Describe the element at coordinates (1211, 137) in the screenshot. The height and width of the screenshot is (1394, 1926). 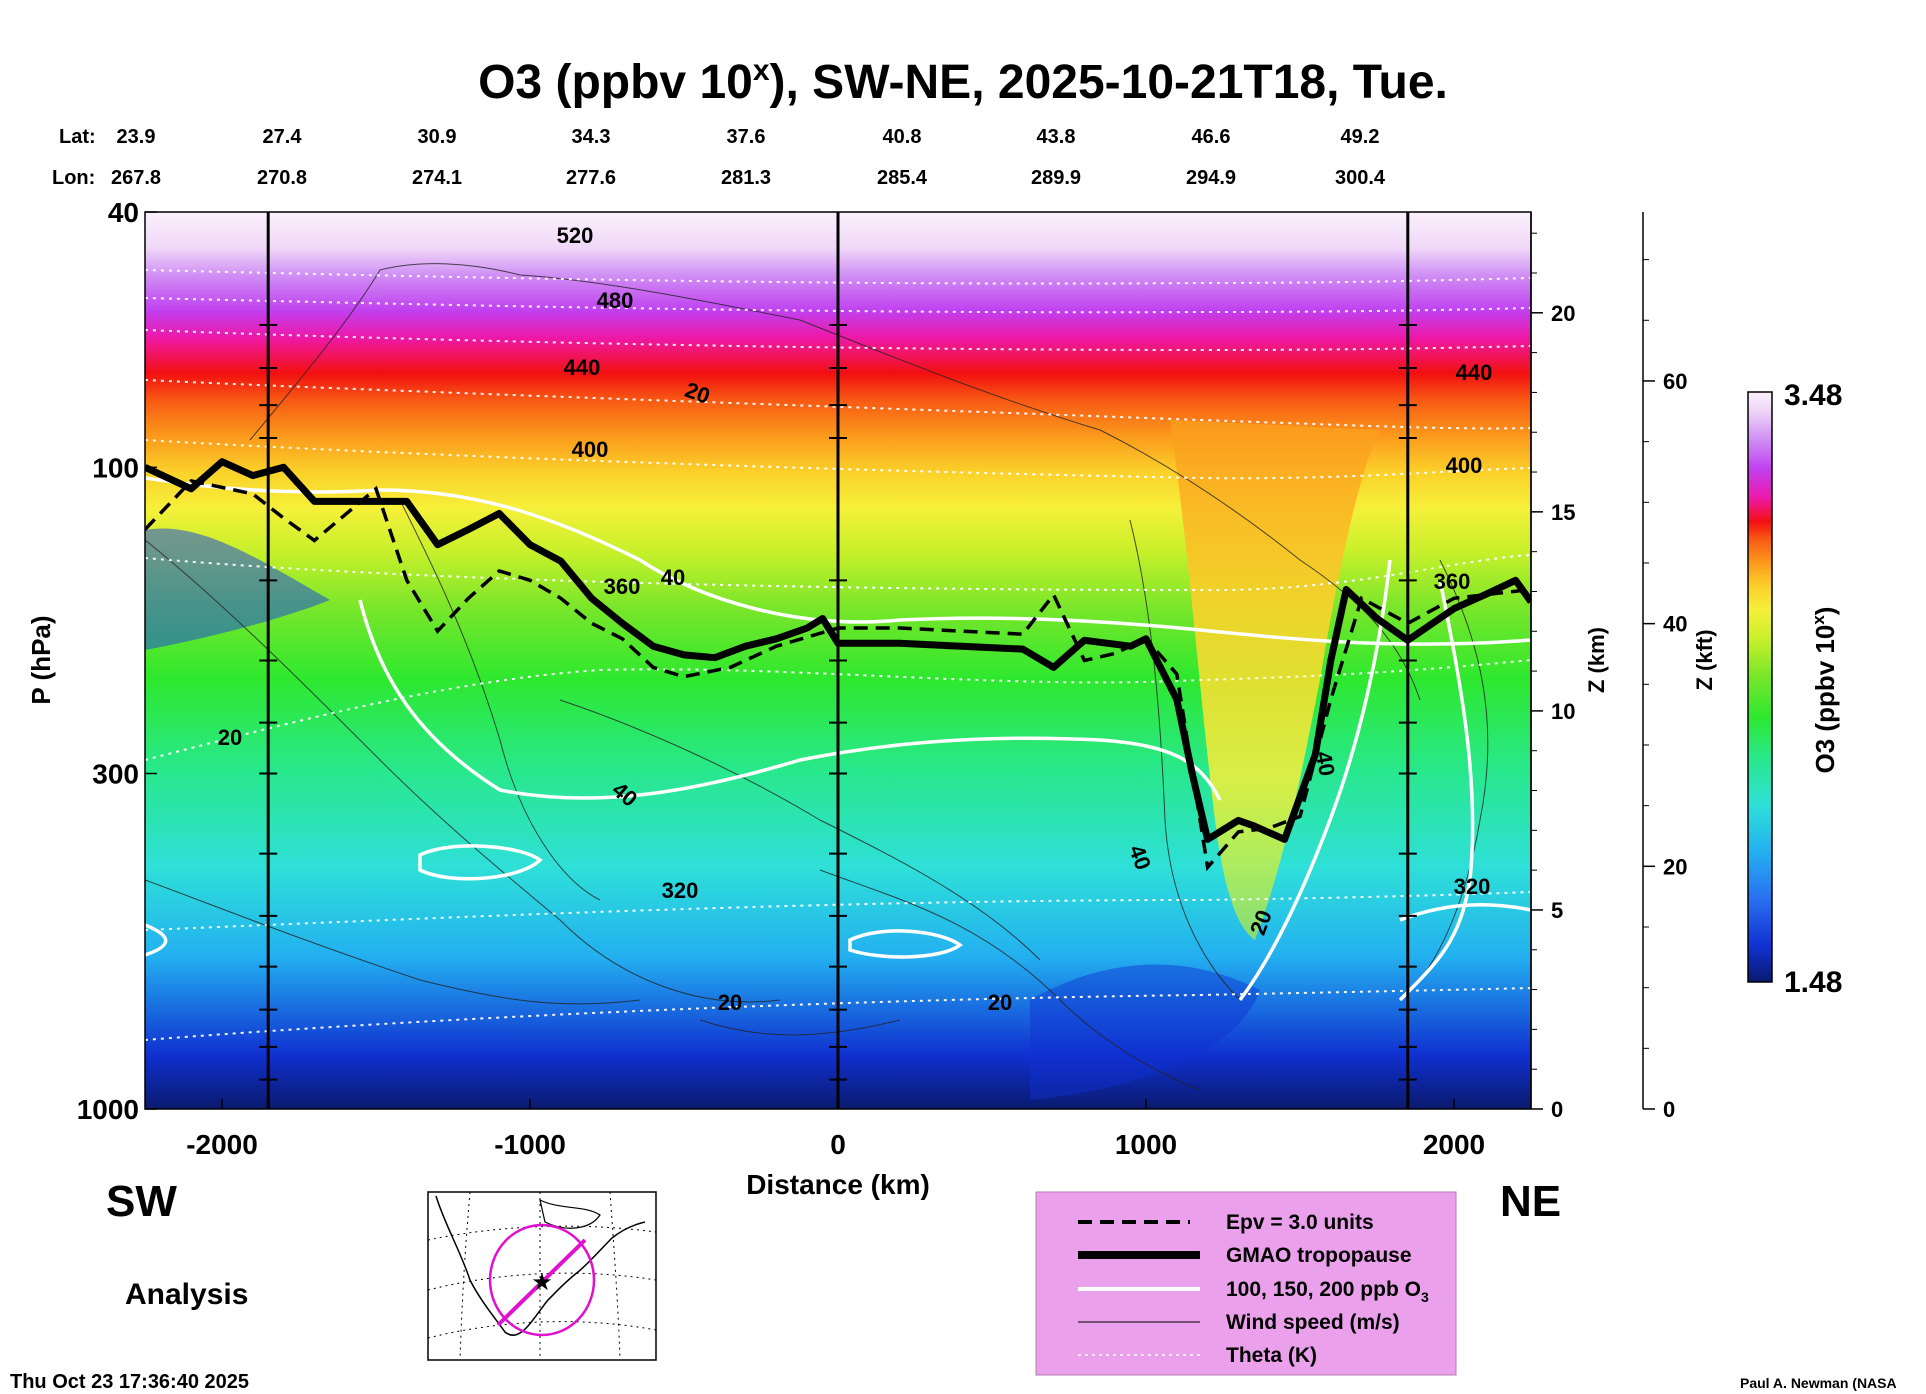
I see `lat-value: 46.6` at that location.